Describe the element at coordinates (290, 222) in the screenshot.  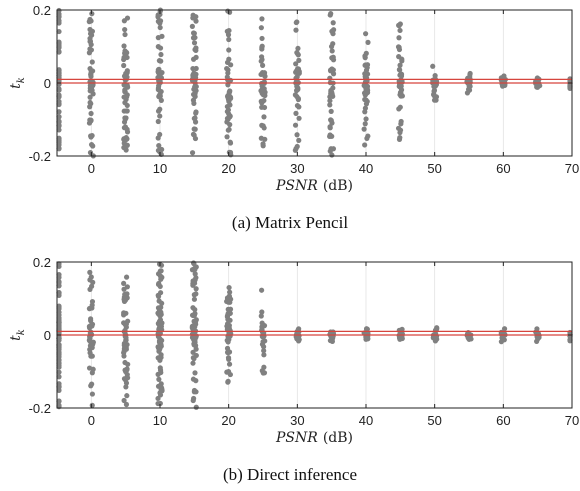
I see `panel-caption: (a) Matrix Pencil` at that location.